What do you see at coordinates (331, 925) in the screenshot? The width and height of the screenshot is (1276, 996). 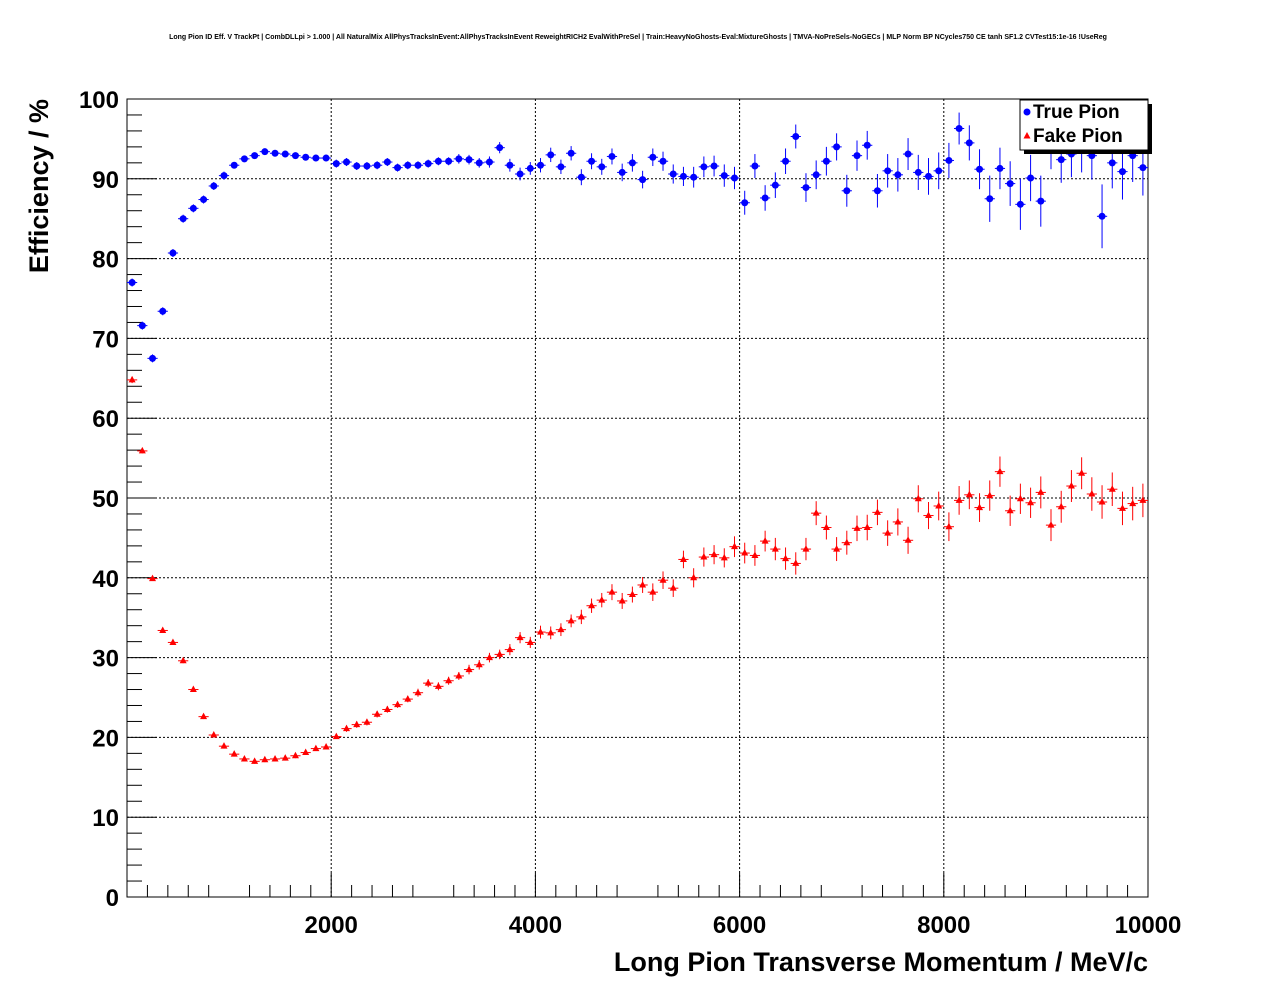 I see `x-tick-label: 2000` at bounding box center [331, 925].